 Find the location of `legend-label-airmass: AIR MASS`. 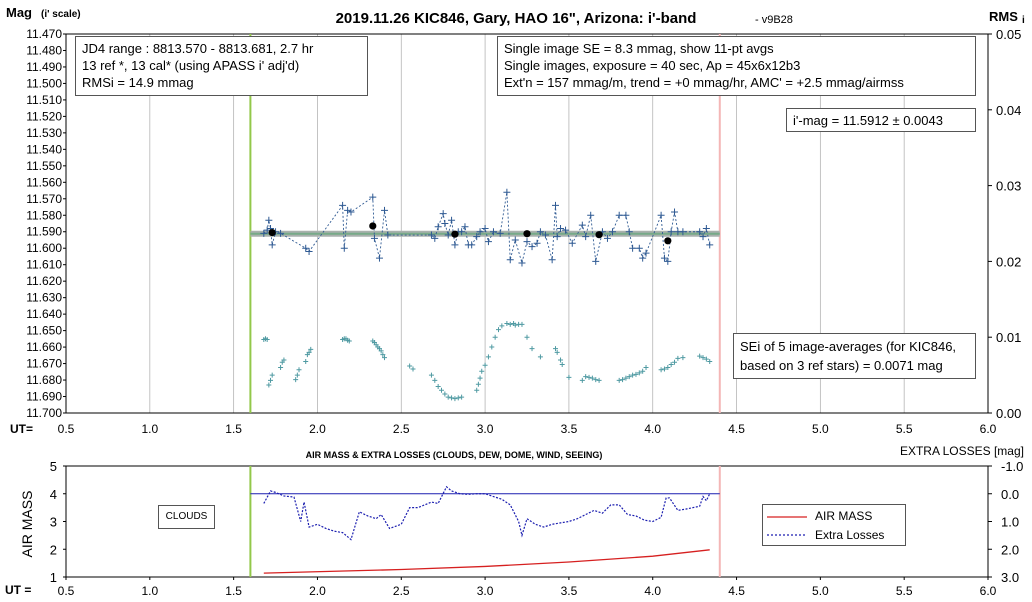

legend-label-airmass: AIR MASS is located at coordinates (844, 516).